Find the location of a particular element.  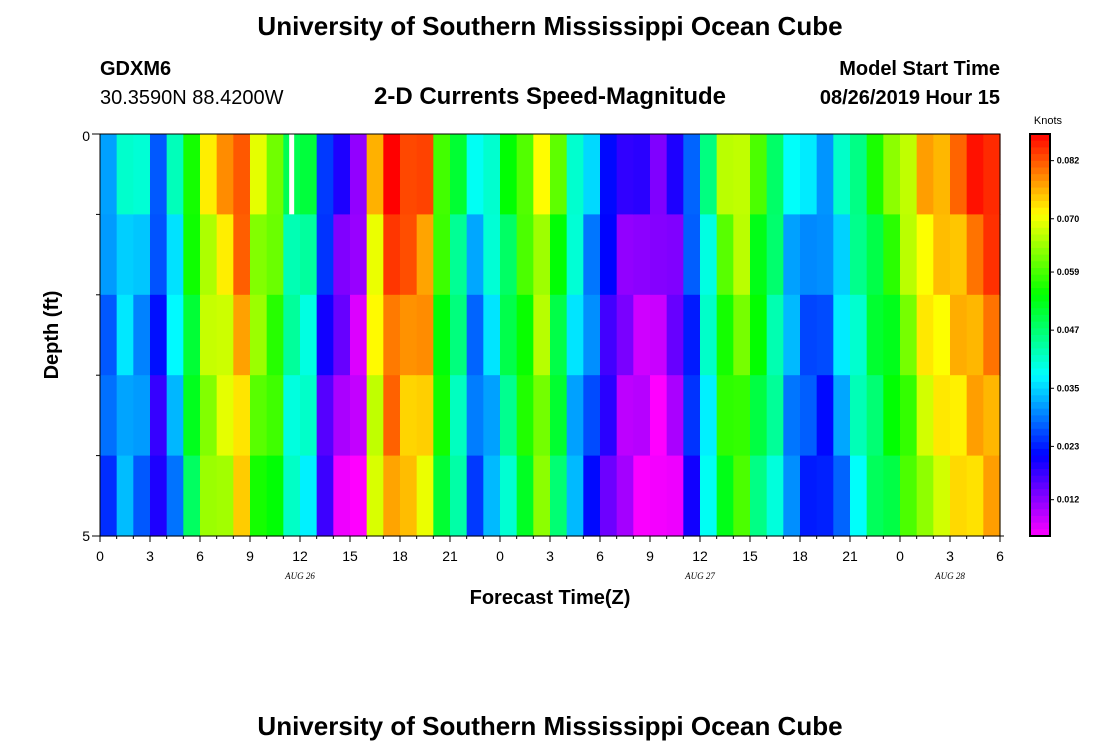

x-tick-label: 18 is located at coordinates (800, 556).